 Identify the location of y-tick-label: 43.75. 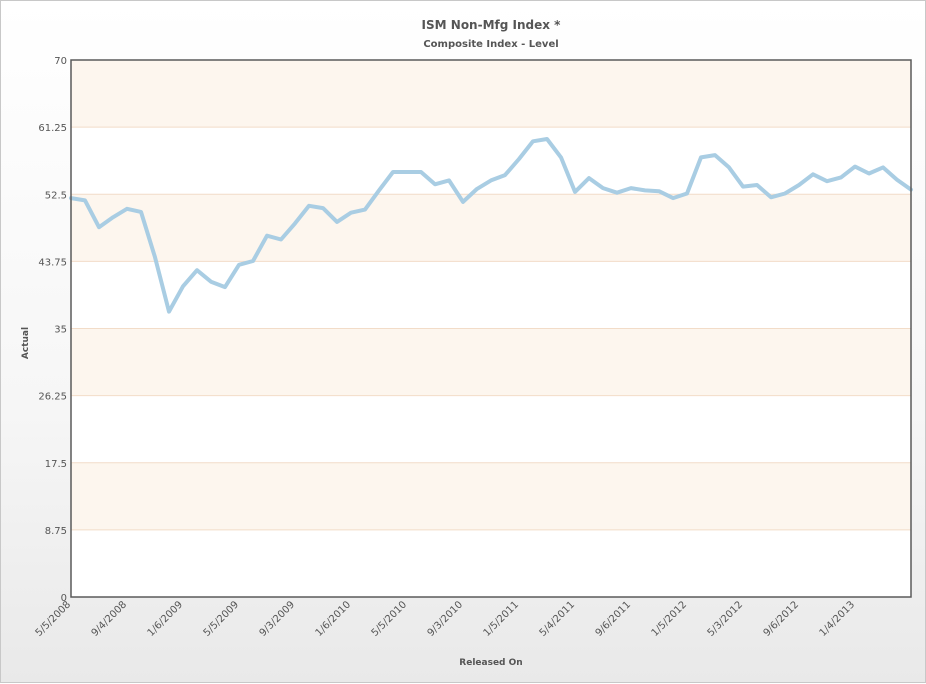
(52, 262).